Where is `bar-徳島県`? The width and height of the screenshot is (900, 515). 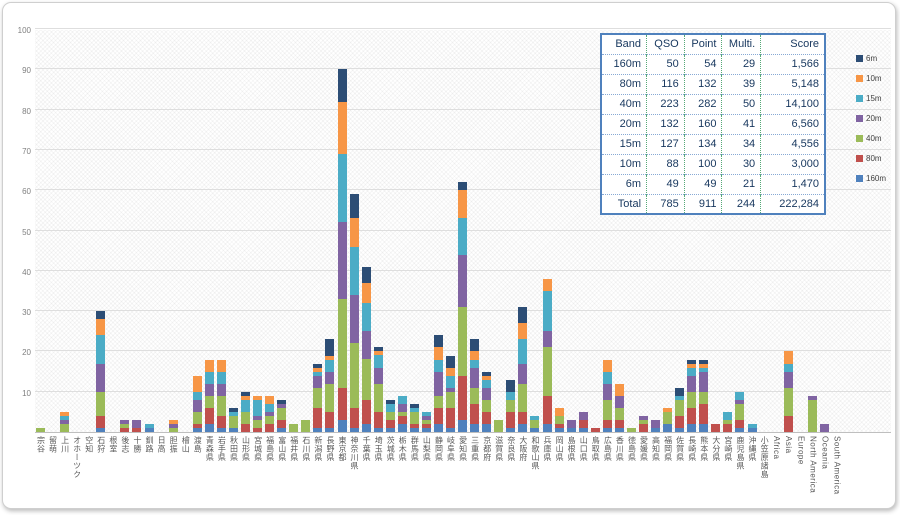
bar-徳島県 is located at coordinates (631, 429).